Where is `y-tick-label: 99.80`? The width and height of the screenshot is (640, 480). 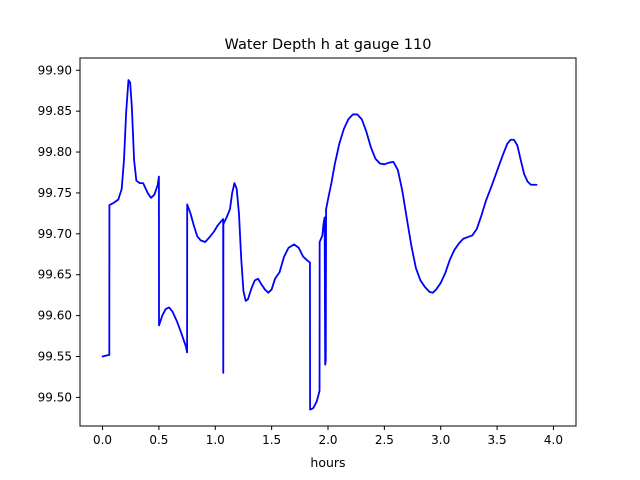
y-tick-label: 99.80 is located at coordinates (55, 152).